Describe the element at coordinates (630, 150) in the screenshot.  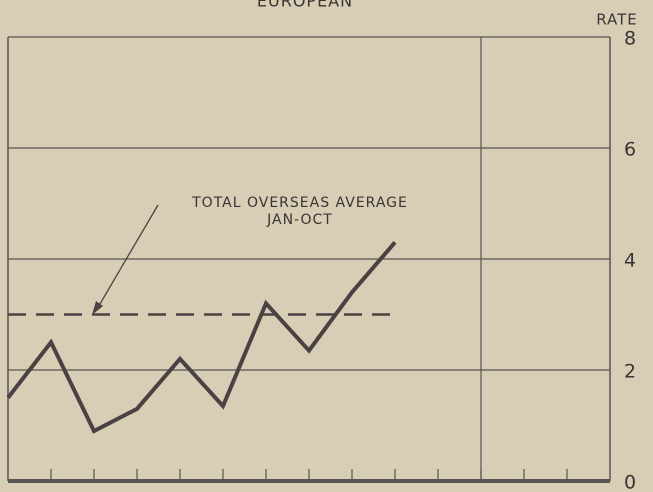
I see `y-tick-label: 6` at that location.